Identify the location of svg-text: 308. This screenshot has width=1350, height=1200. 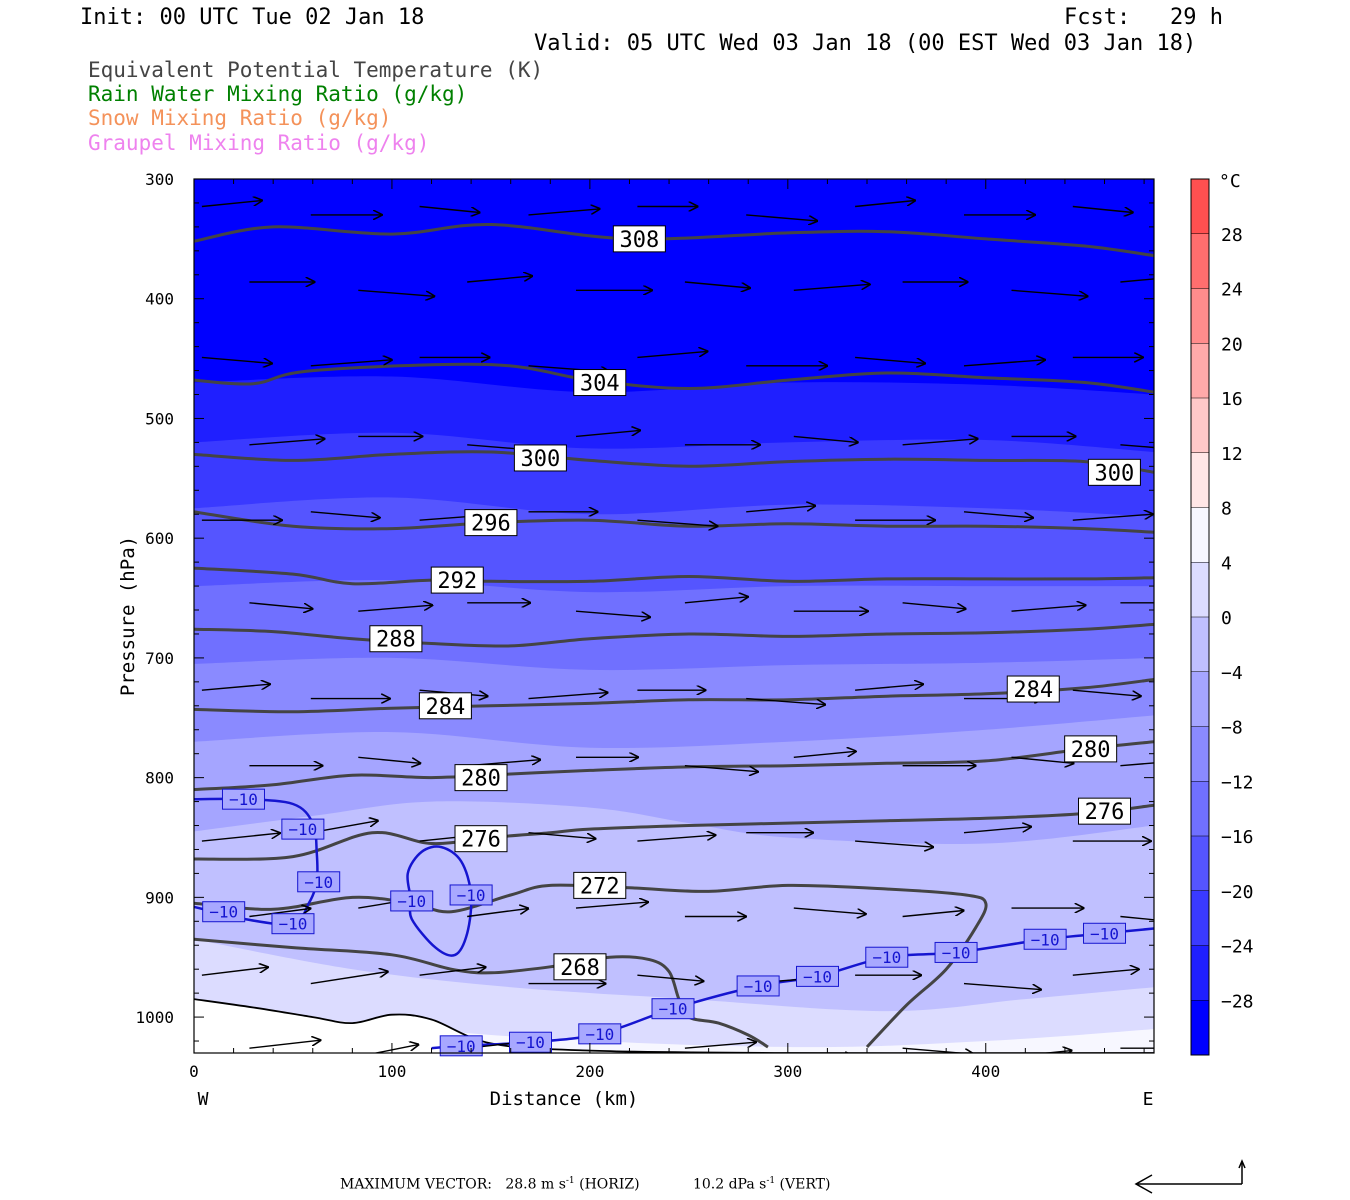
(639, 240).